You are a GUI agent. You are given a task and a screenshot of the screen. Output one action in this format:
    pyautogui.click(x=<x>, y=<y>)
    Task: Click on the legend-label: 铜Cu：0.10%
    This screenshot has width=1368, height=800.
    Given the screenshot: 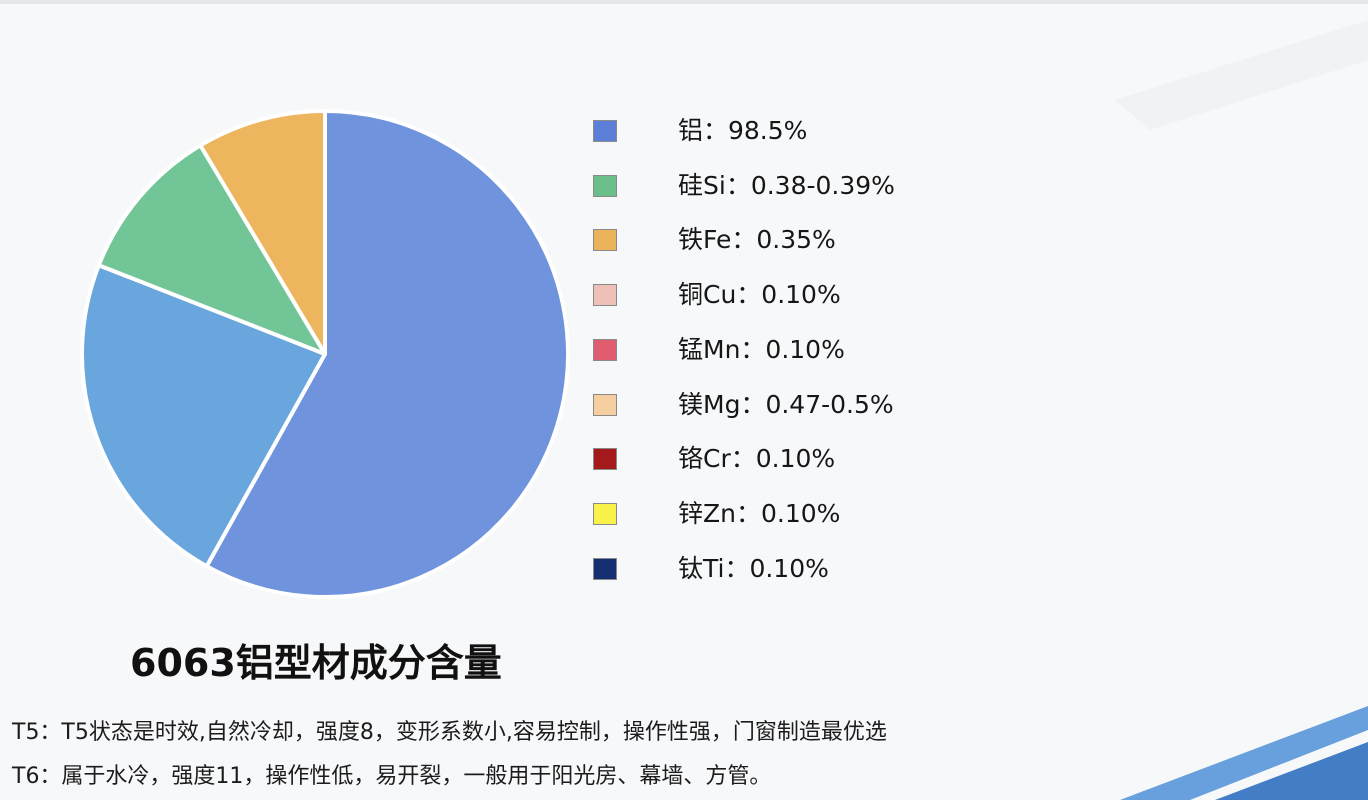 What is the action you would take?
    pyautogui.click(x=759, y=295)
    